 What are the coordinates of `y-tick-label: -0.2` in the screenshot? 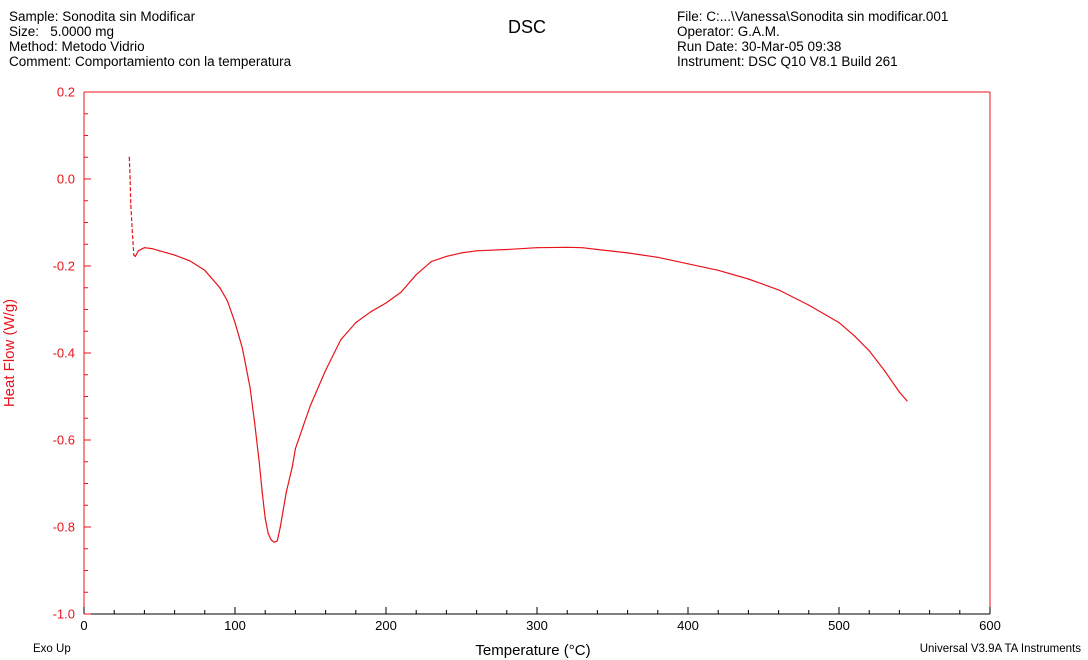 It's located at (64, 266).